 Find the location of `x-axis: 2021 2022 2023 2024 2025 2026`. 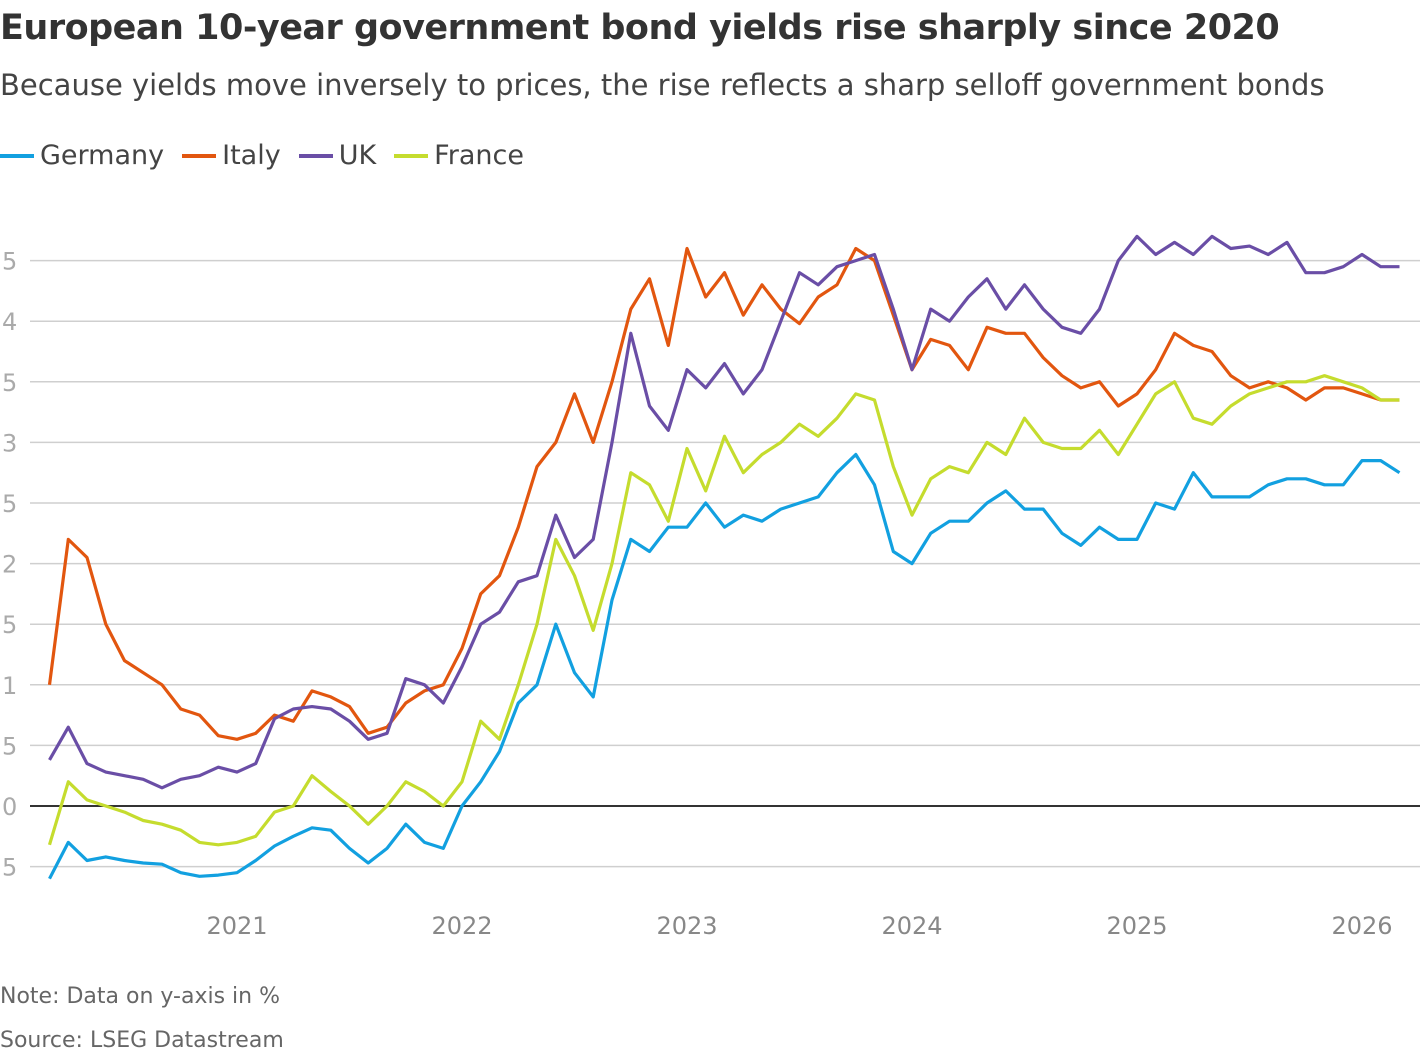

x-axis: 2021 2022 2023 2024 2025 2026 is located at coordinates (799, 926).